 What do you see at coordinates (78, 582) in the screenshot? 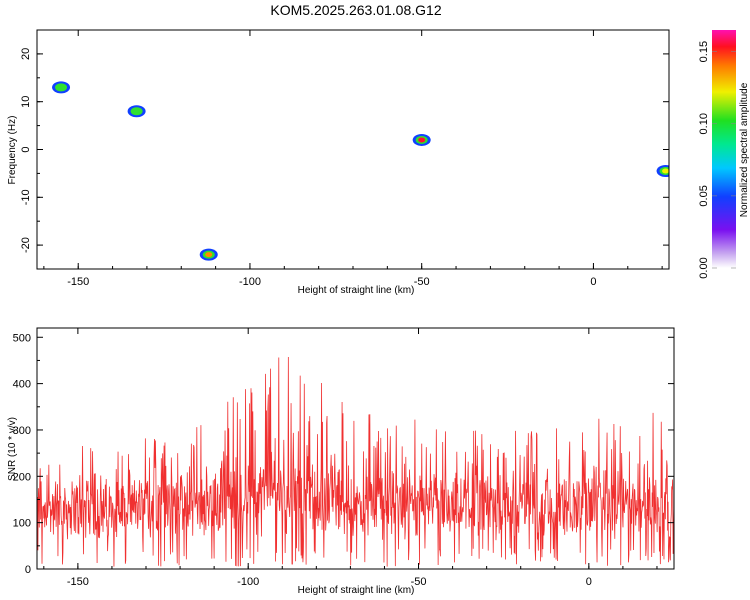
I see `snr-x-tick-label: -150` at bounding box center [78, 582].